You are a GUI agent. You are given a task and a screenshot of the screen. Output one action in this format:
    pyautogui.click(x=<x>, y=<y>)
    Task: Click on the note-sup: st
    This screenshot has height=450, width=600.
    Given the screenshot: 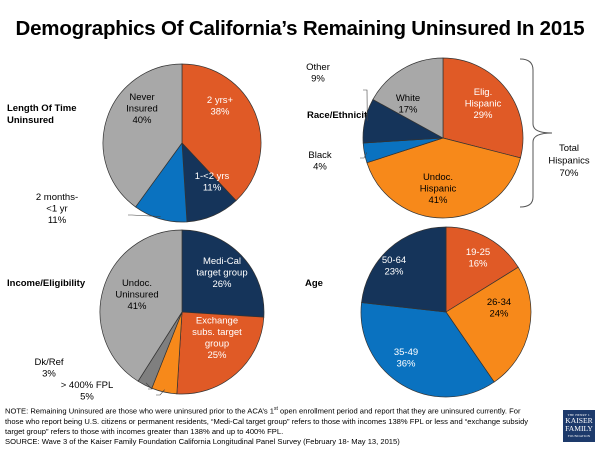 What is the action you would take?
    pyautogui.click(x=276, y=409)
    